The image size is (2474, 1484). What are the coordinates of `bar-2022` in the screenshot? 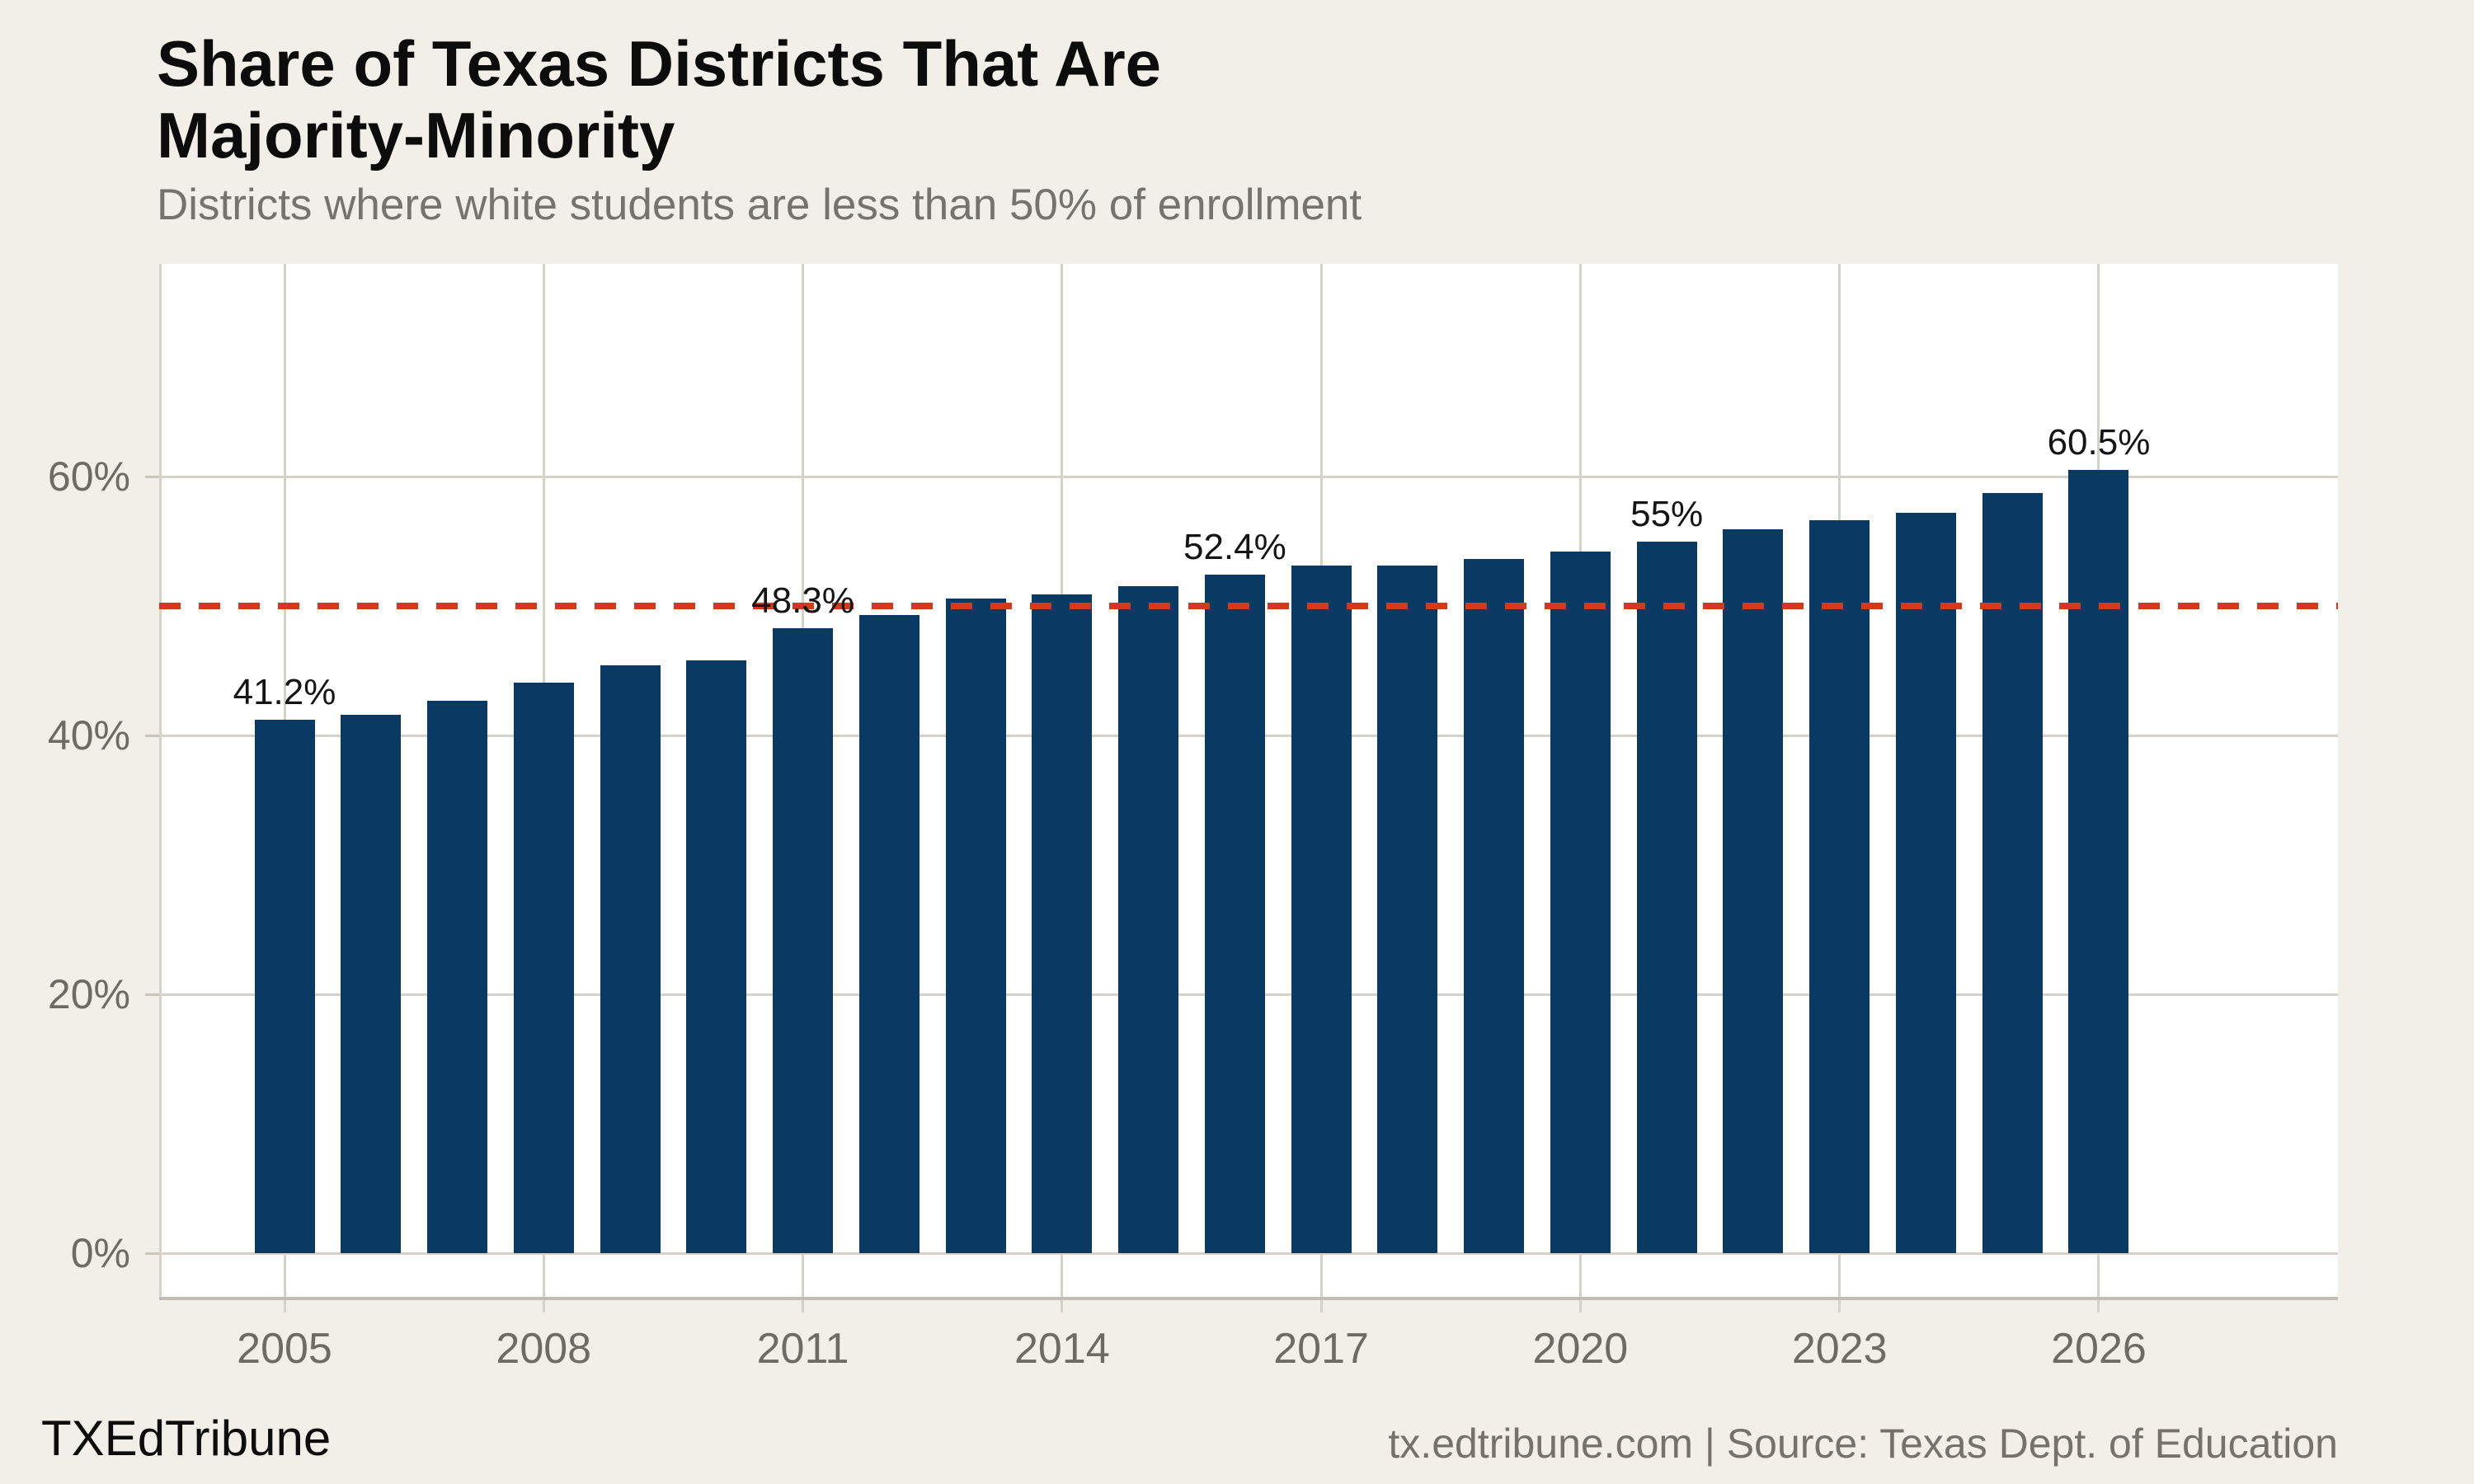 It's located at (1753, 891).